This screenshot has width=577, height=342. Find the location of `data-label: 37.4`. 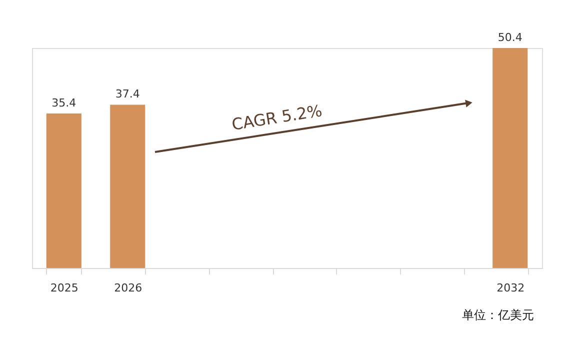

data-label: 37.4 is located at coordinates (127, 94).